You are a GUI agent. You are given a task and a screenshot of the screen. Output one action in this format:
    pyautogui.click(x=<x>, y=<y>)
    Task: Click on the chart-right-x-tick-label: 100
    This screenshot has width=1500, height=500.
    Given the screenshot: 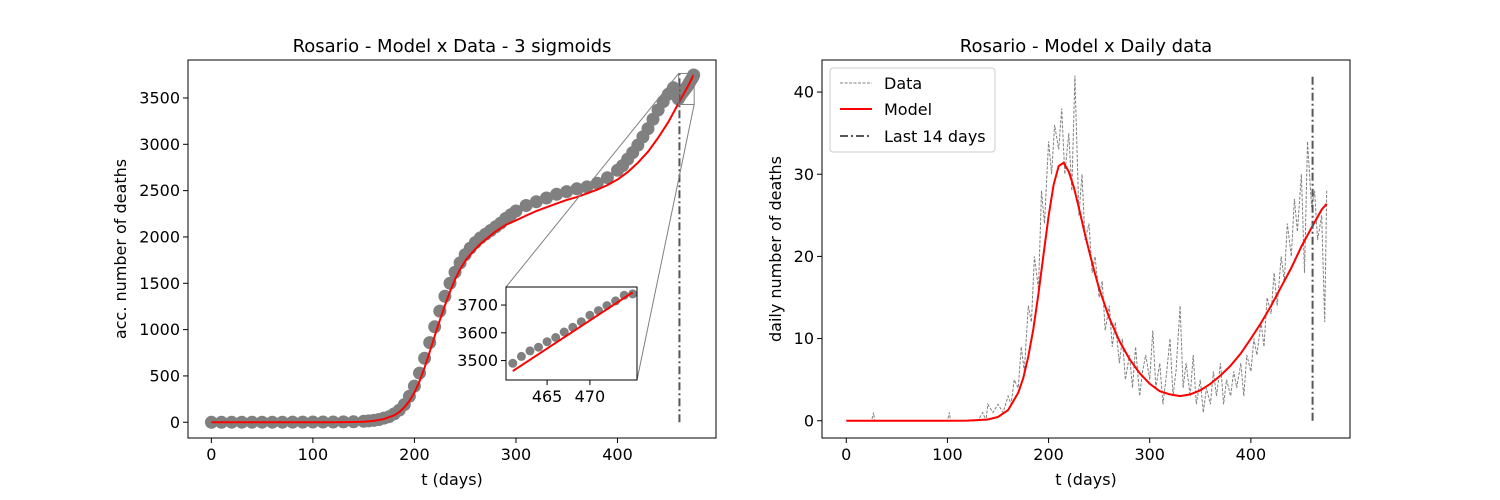 What is the action you would take?
    pyautogui.click(x=947, y=454)
    